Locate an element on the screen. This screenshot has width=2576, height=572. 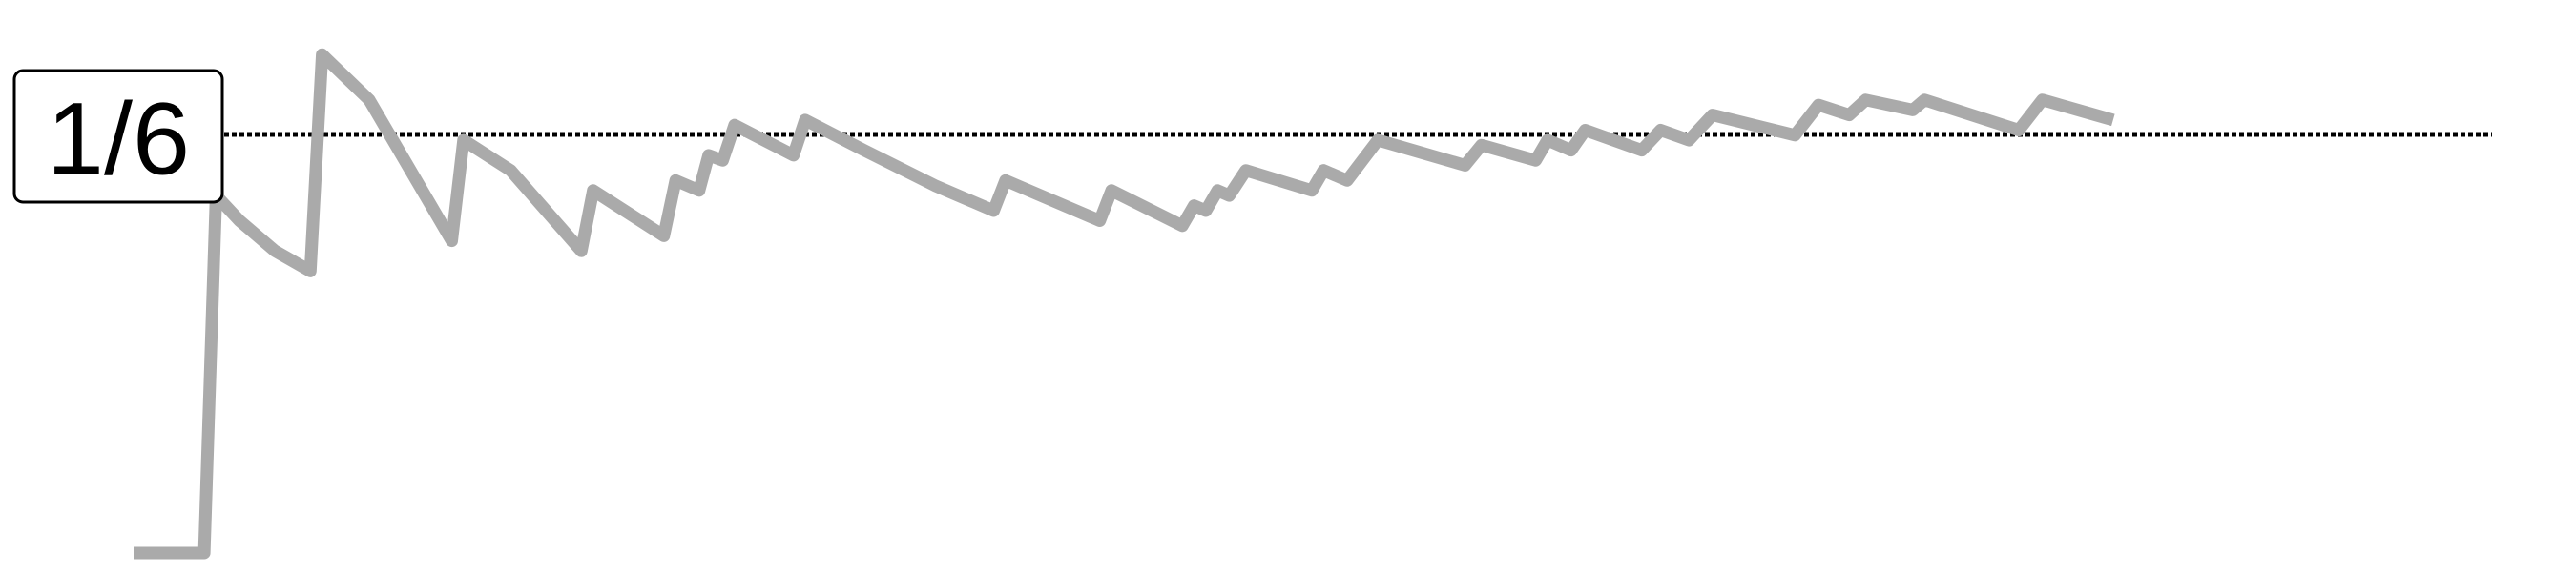
reference-label-text: 1/6 is located at coordinates (118, 139).